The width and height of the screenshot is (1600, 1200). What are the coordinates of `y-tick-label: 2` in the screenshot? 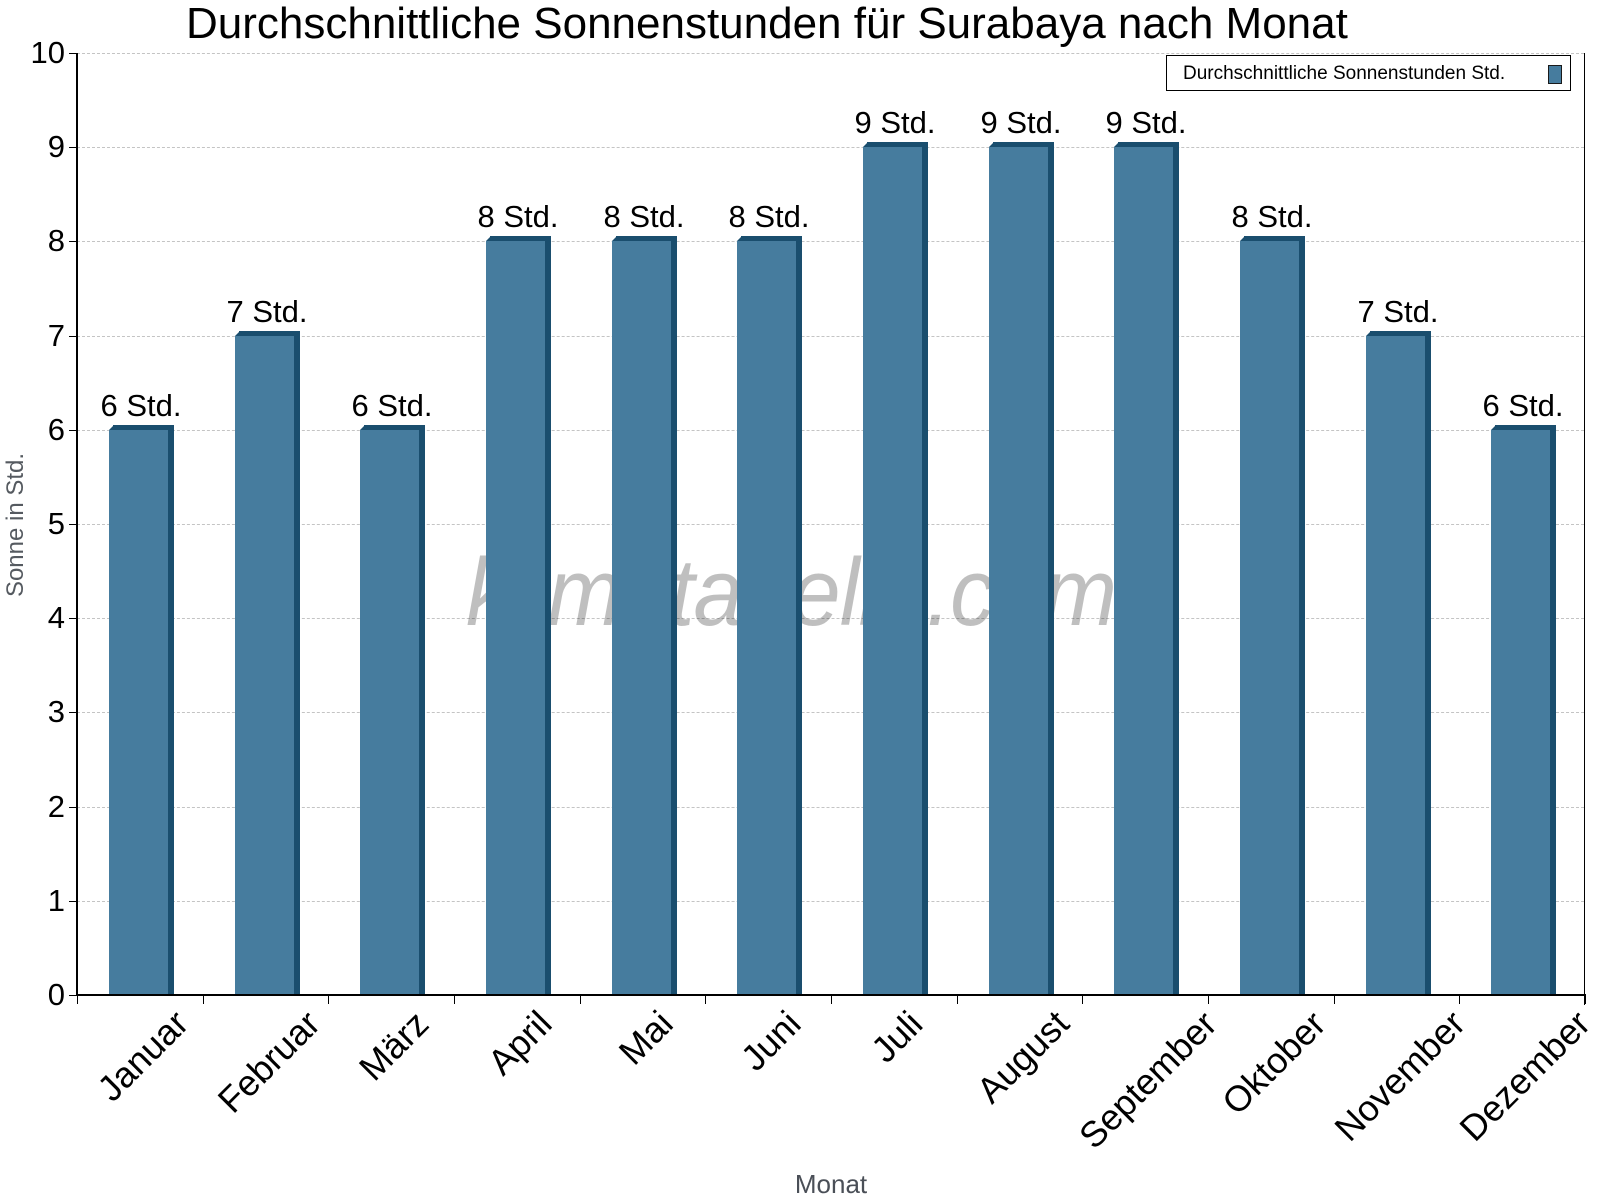 It's located at (56, 806).